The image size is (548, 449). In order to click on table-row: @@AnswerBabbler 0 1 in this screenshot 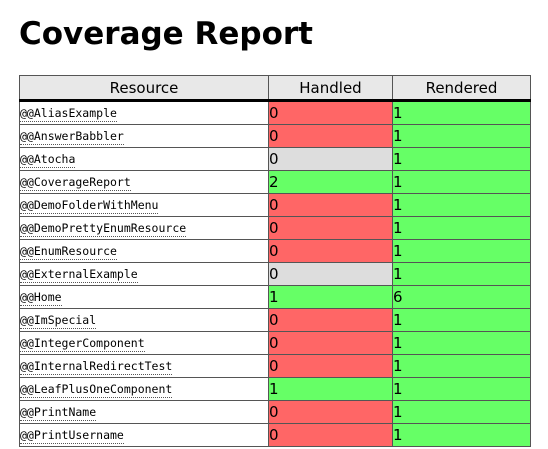, I will do `click(275, 136)`.